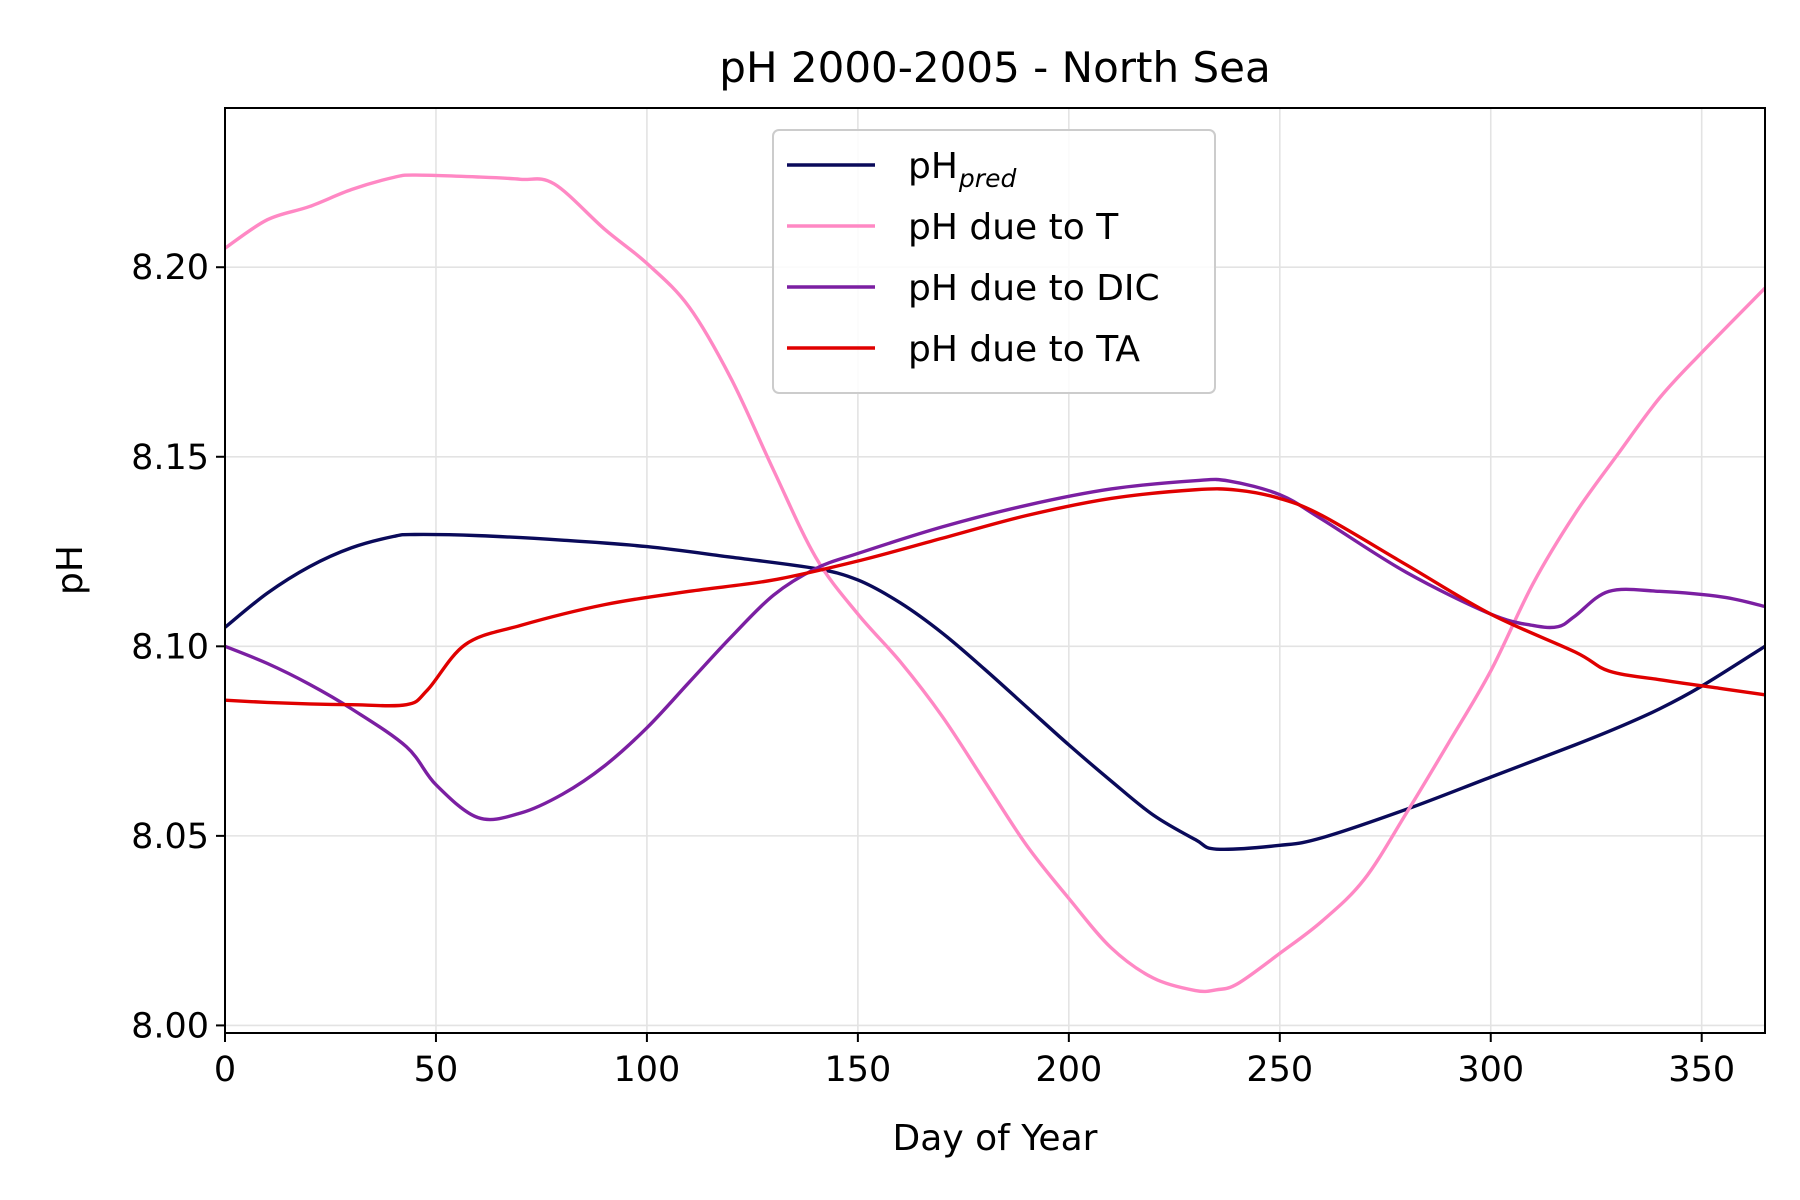  Describe the element at coordinates (170, 458) in the screenshot. I see `y-tick-label: 8.15` at that location.